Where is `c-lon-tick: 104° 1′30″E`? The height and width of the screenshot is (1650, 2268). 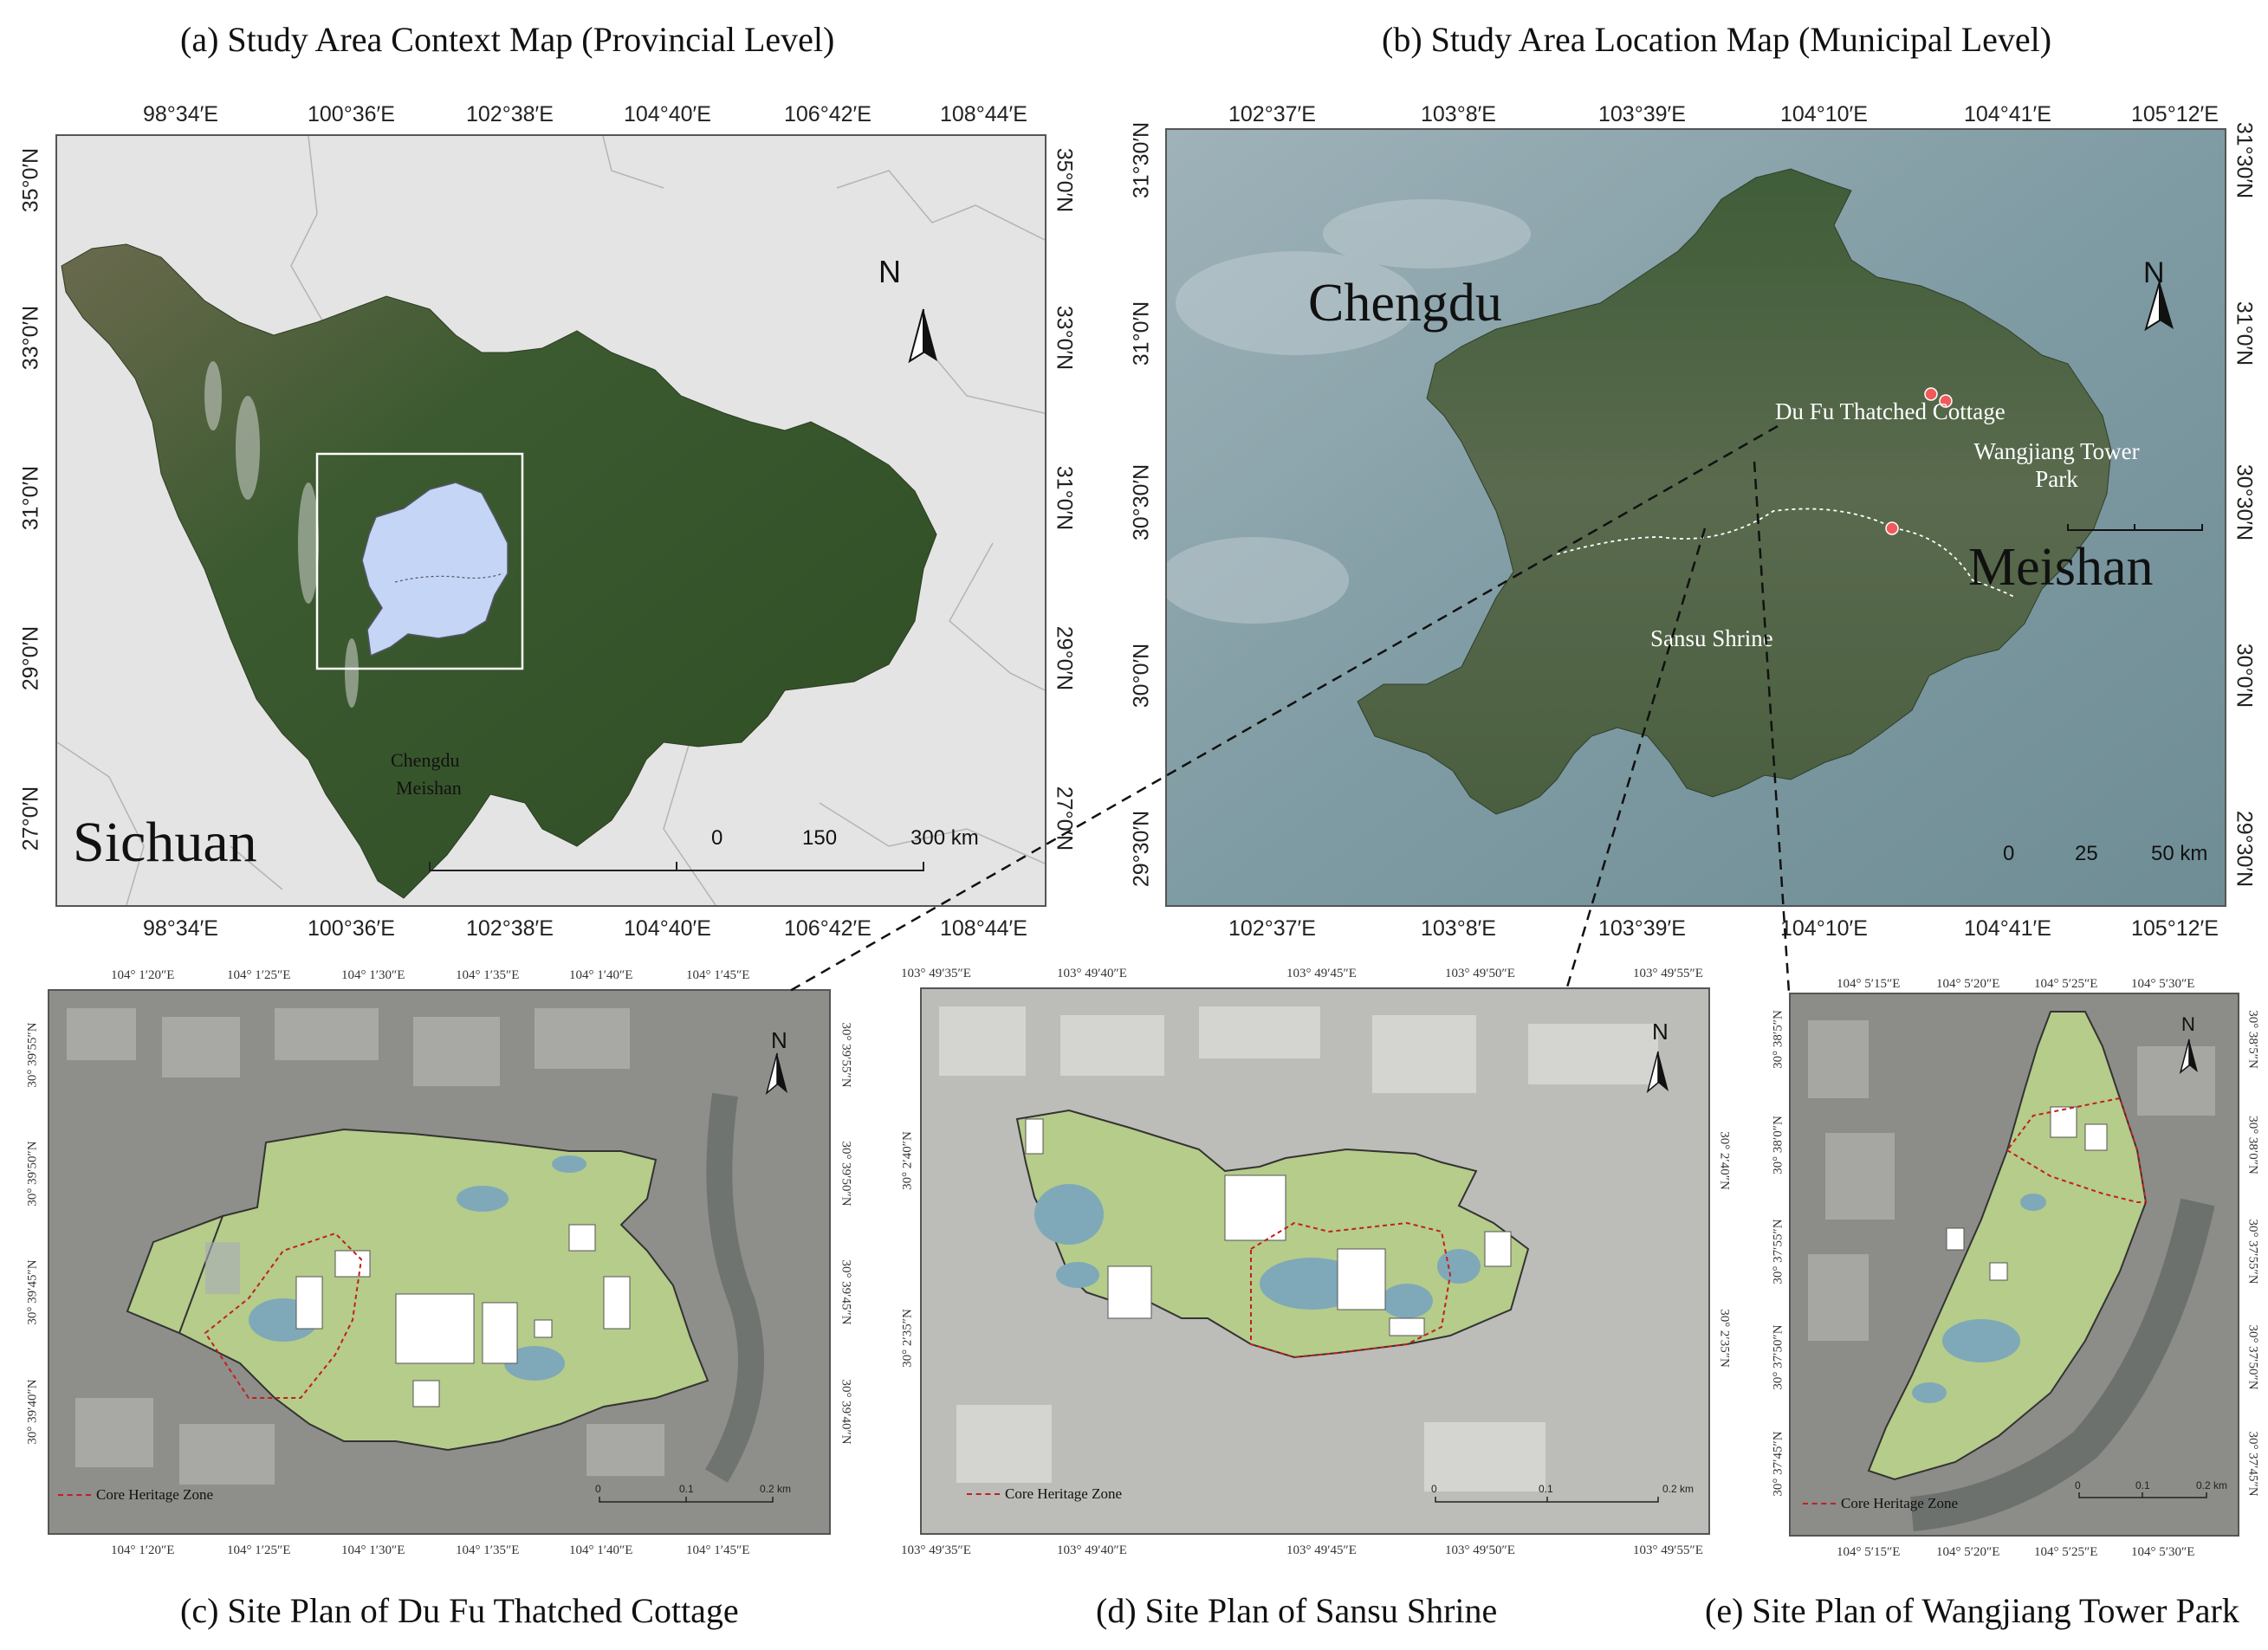
c-lon-tick: 104° 1′30″E is located at coordinates (373, 1550).